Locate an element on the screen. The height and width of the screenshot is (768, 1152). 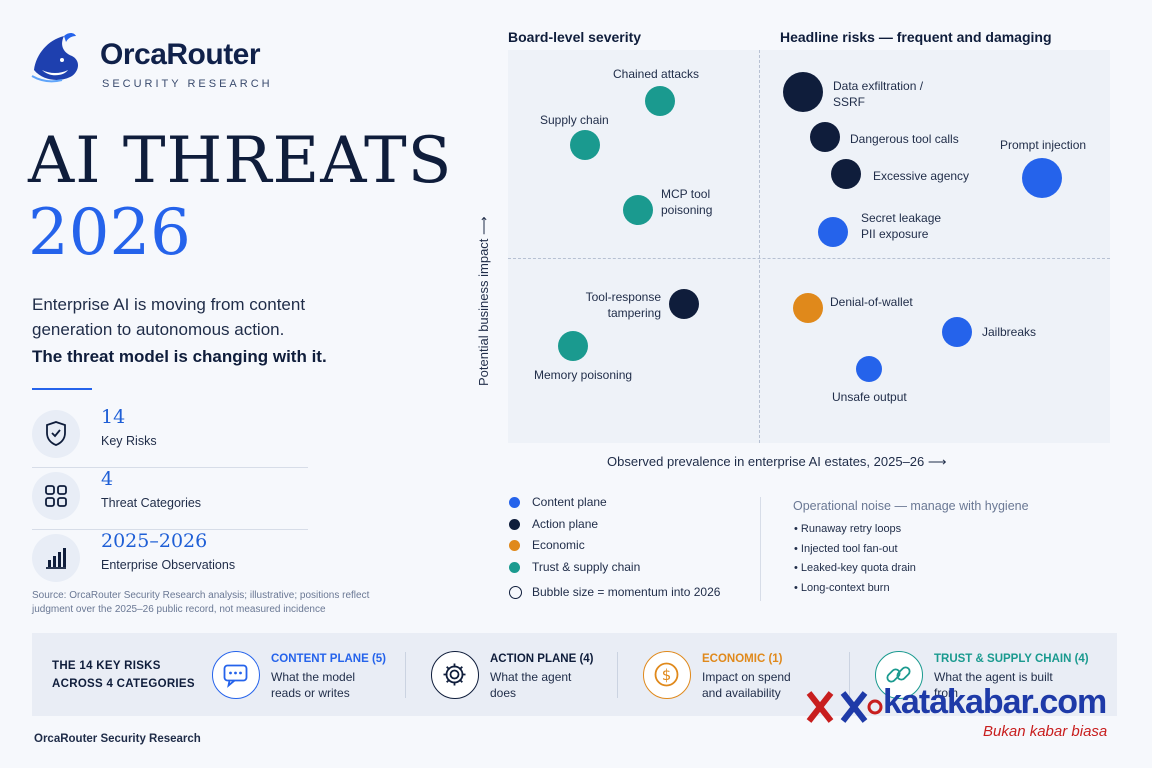
stat-label: Key Risks is located at coordinates (129, 441).